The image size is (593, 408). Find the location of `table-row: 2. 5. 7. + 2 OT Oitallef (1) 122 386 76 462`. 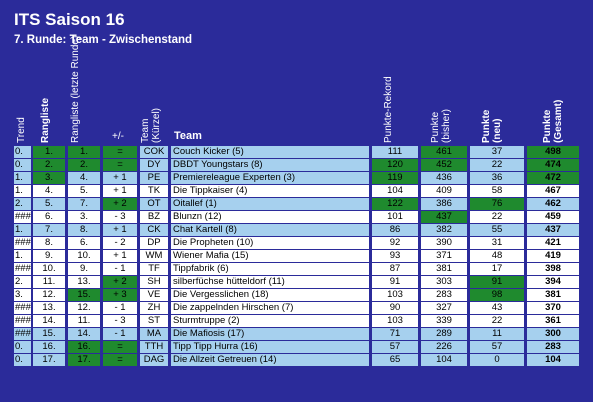

table-row: 2. 5. 7. + 2 OT Oitallef (1) 122 386 76 462 is located at coordinates (296, 204).